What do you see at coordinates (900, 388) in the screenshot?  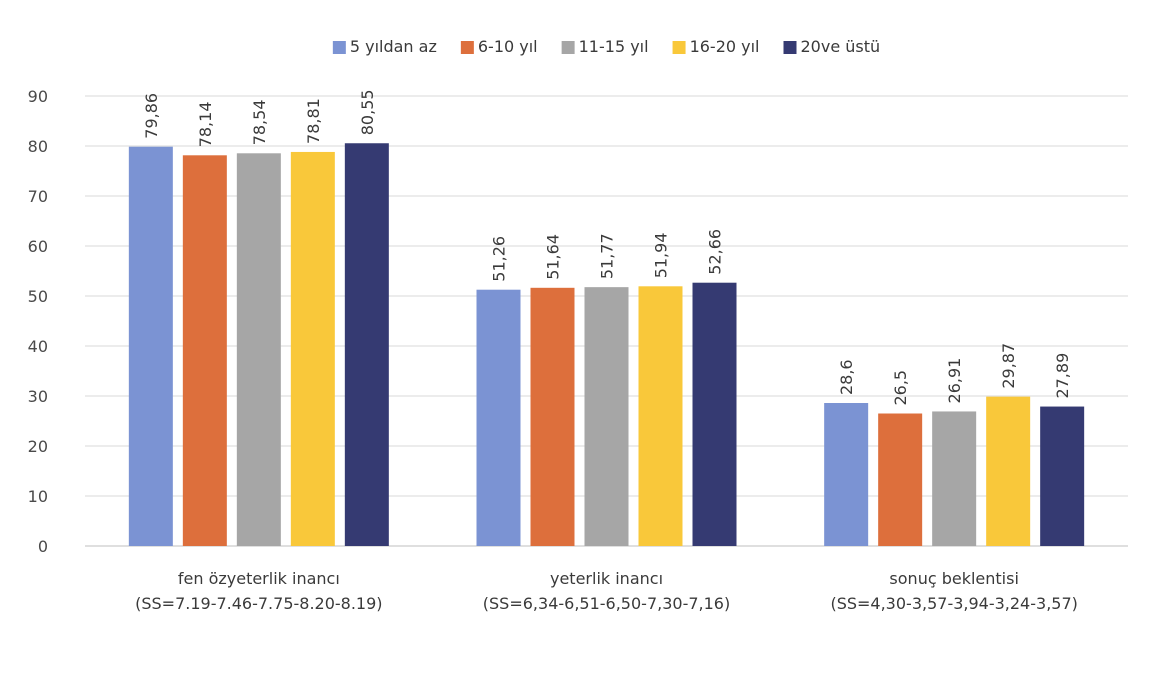 I see `data-label: 26,5` at bounding box center [900, 388].